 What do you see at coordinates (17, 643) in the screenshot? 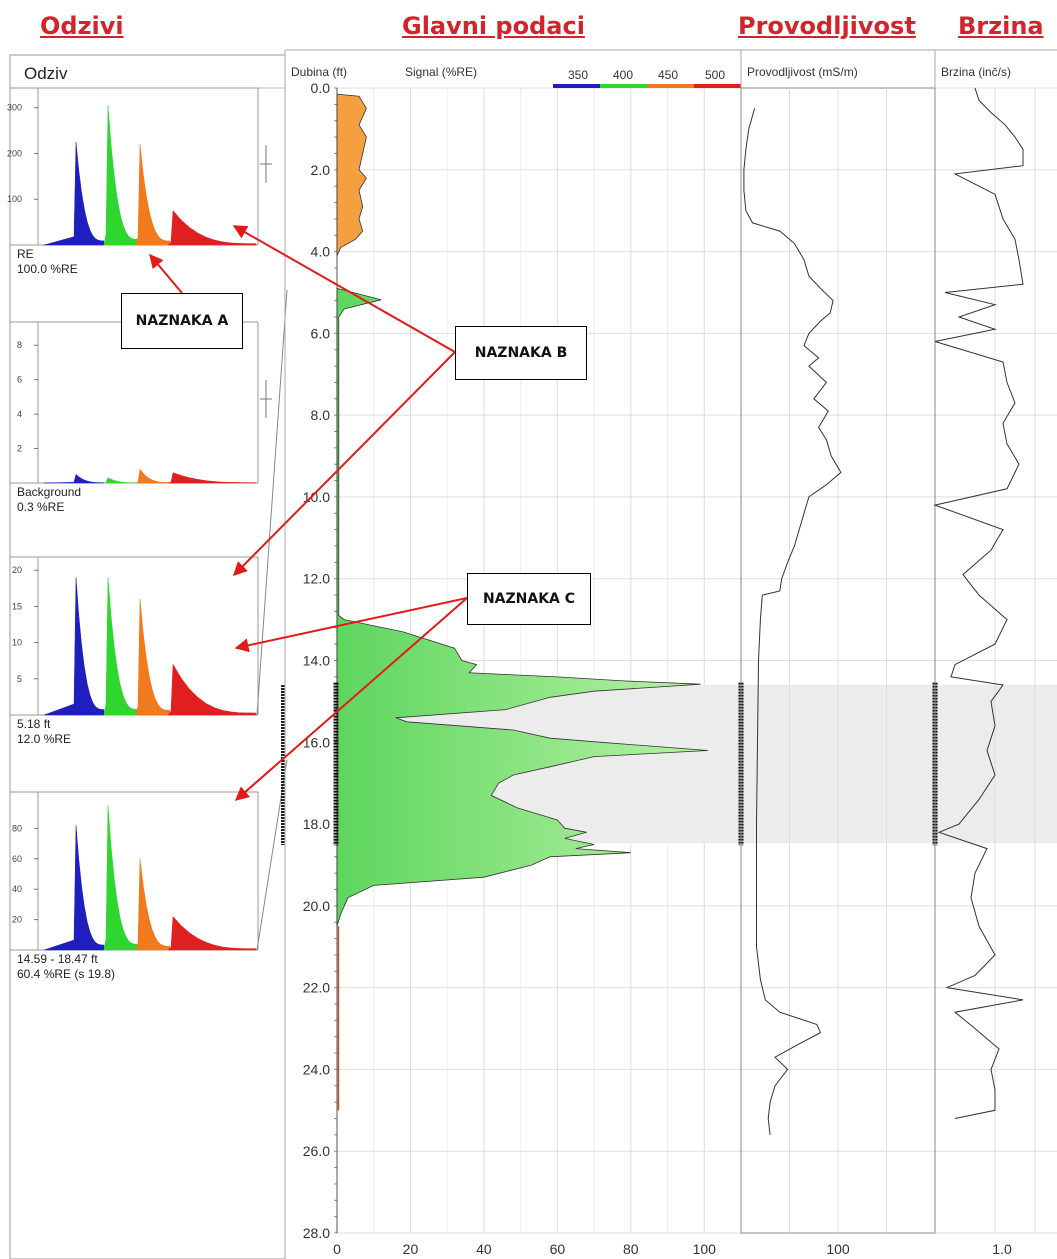
I see `response-ytick-2-1: 10` at bounding box center [17, 643].